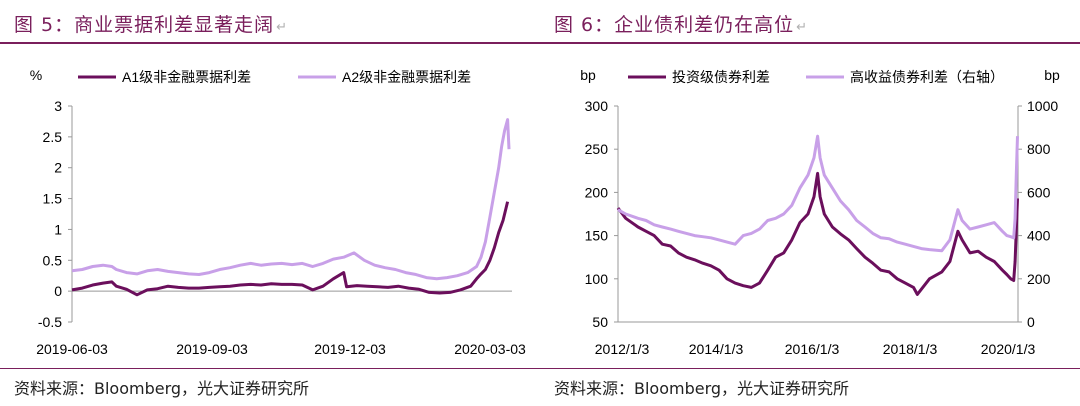 The height and width of the screenshot is (406, 1080). Describe the element at coordinates (151, 25) in the screenshot. I see `figure-5-title: 图 5：商业票据利差显著走阔 ↵` at that location.